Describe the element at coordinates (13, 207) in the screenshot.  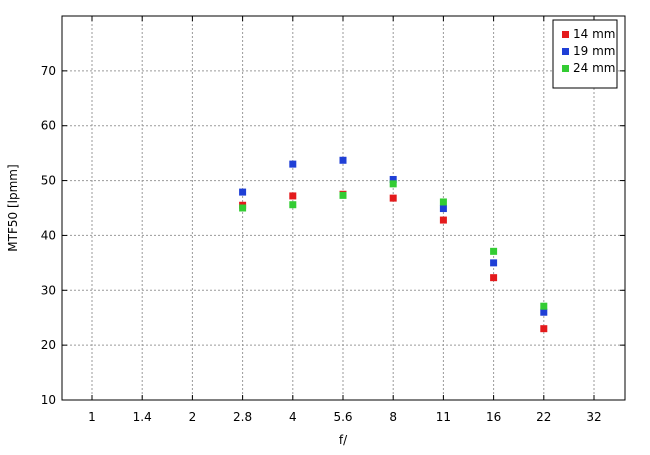
I see `y-axis-title: MTF50 [lpmm]` at that location.